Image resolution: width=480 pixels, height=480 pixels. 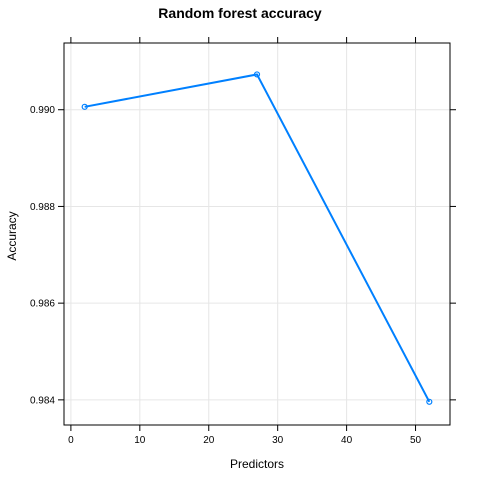 I want to click on y-tick-label: 0.986, so click(x=42, y=304).